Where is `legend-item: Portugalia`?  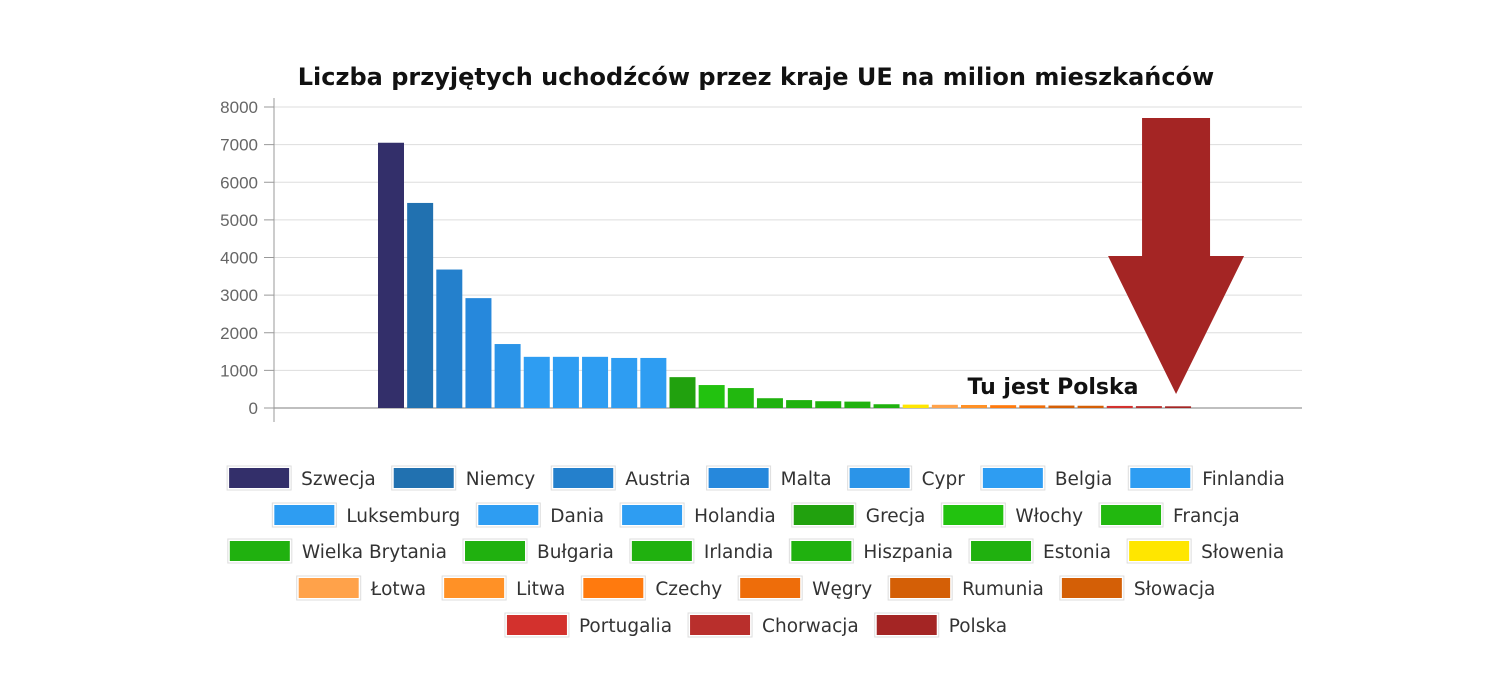
legend-item: Portugalia is located at coordinates (588, 625).